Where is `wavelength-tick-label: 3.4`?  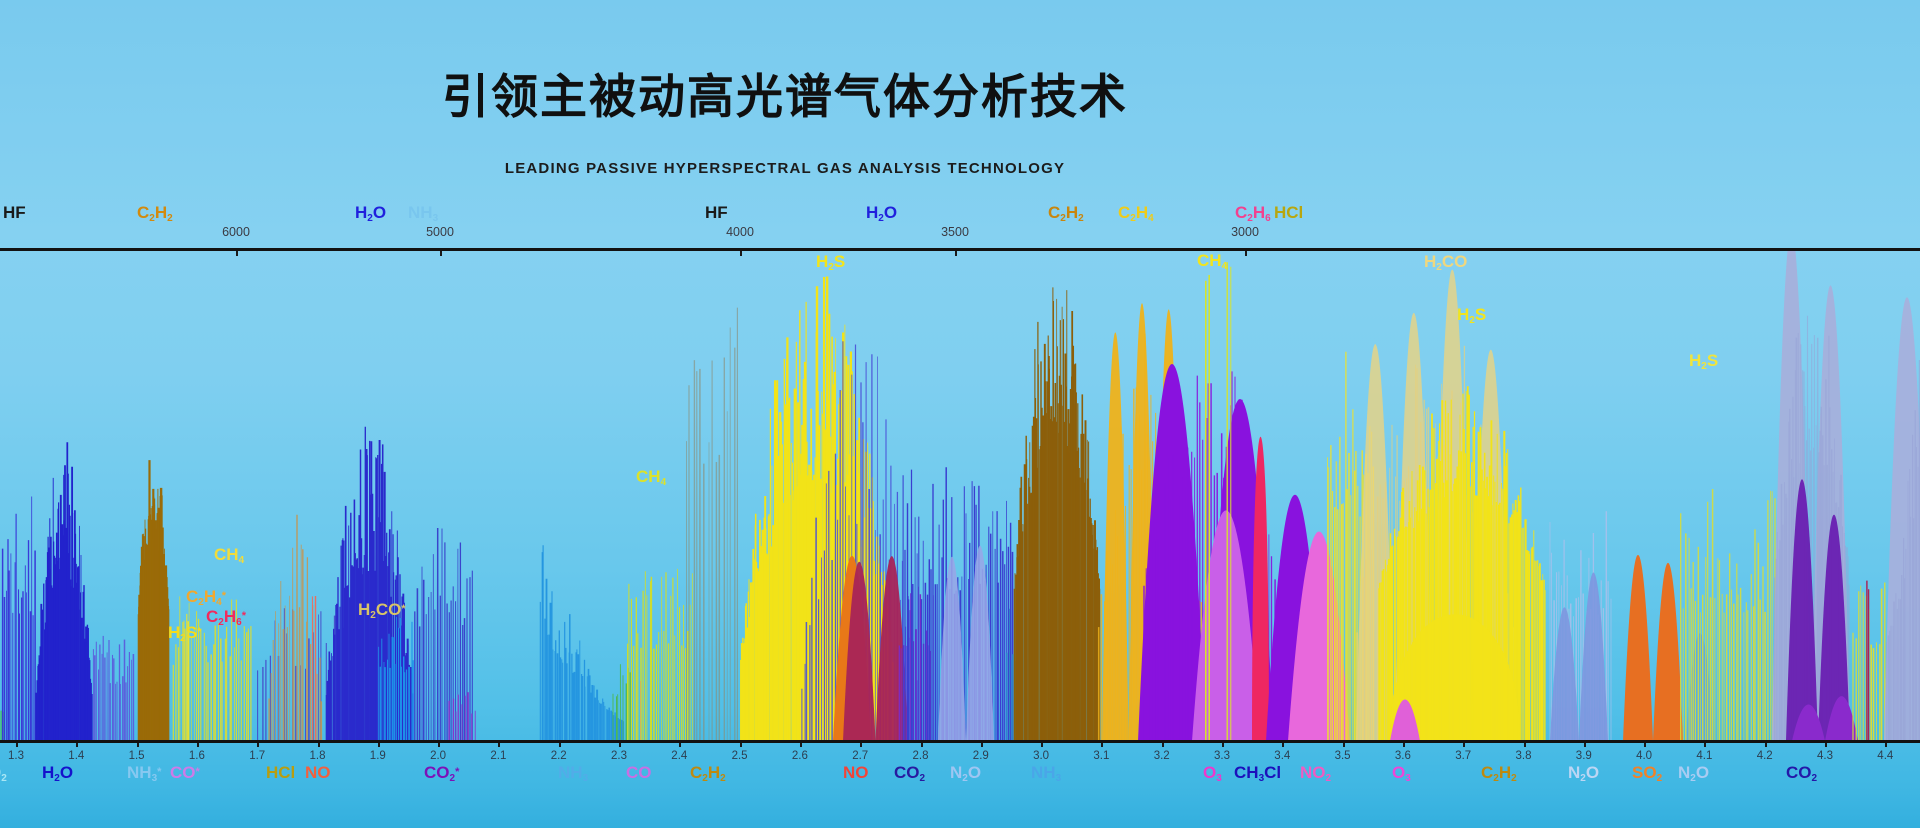
wavelength-tick-label: 3.4 is located at coordinates (1282, 756).